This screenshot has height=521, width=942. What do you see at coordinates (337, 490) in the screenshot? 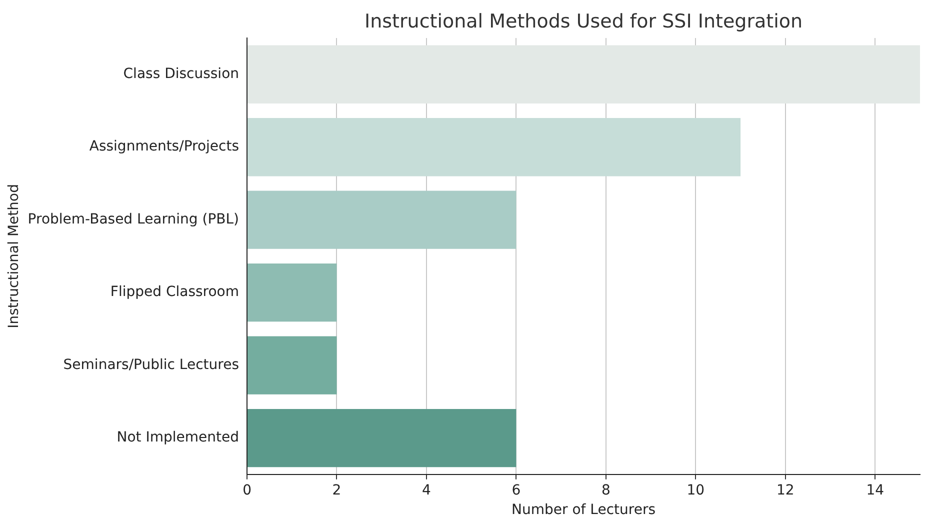
I see `x-tick-label: 2` at bounding box center [337, 490].